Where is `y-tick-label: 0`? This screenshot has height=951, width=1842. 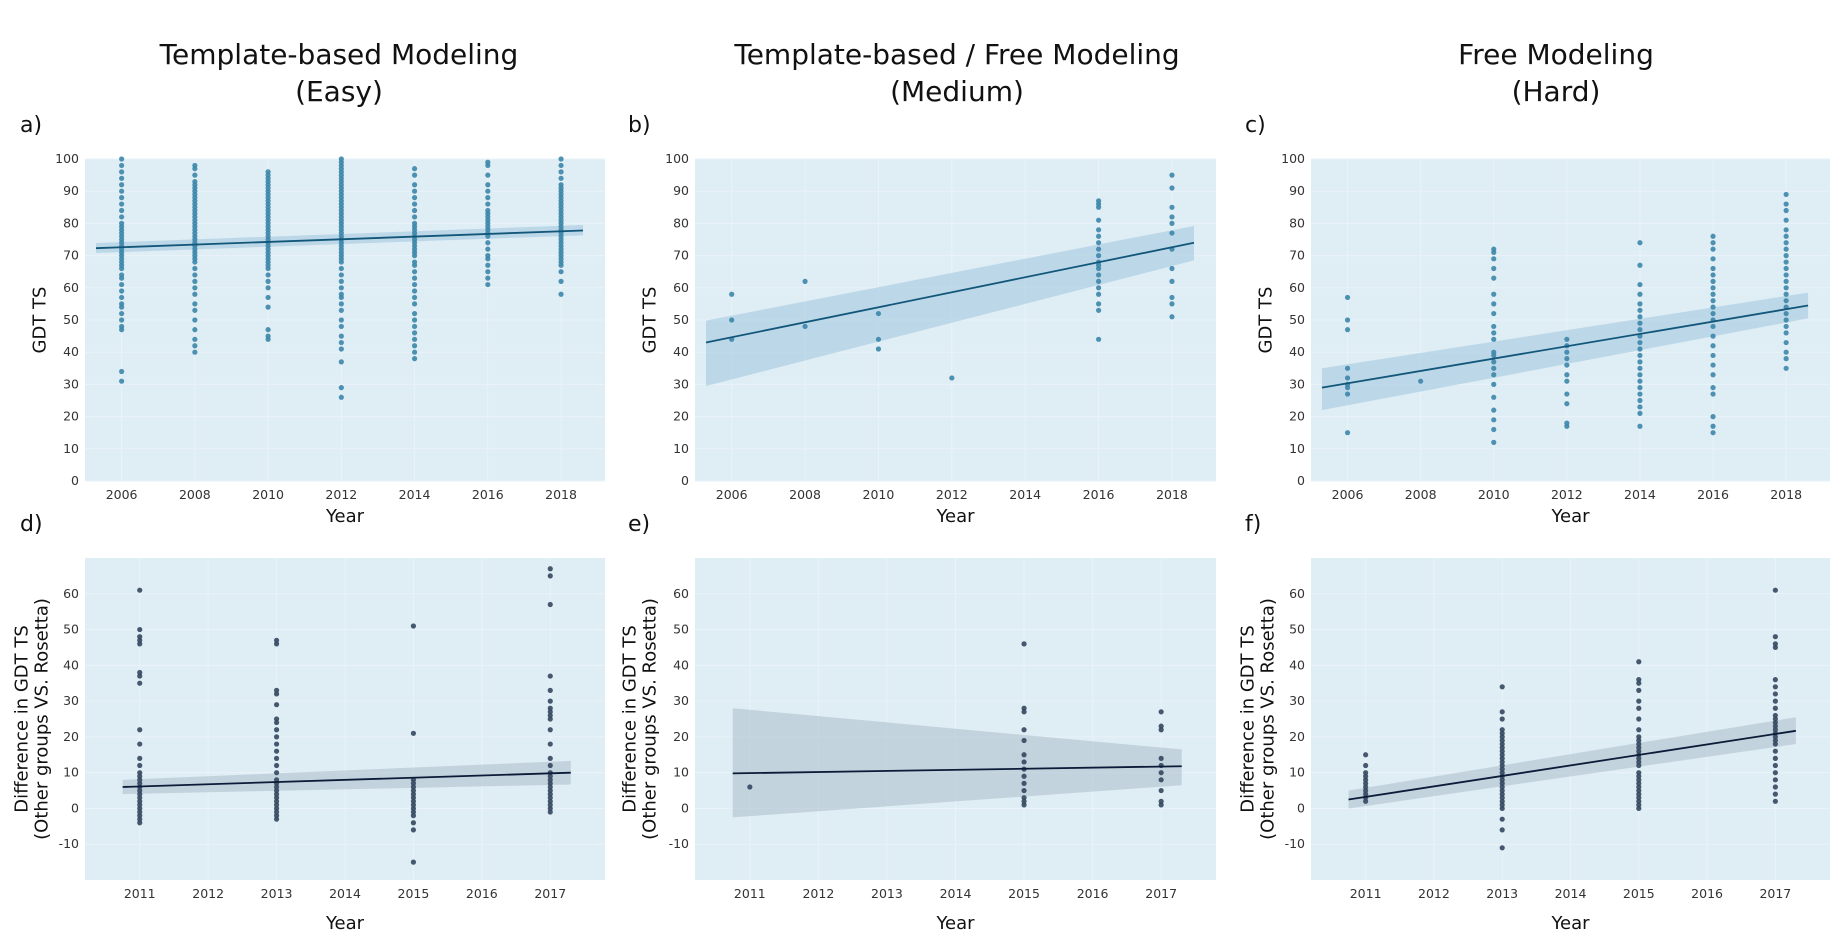
y-tick-label: 0 is located at coordinates (685, 480).